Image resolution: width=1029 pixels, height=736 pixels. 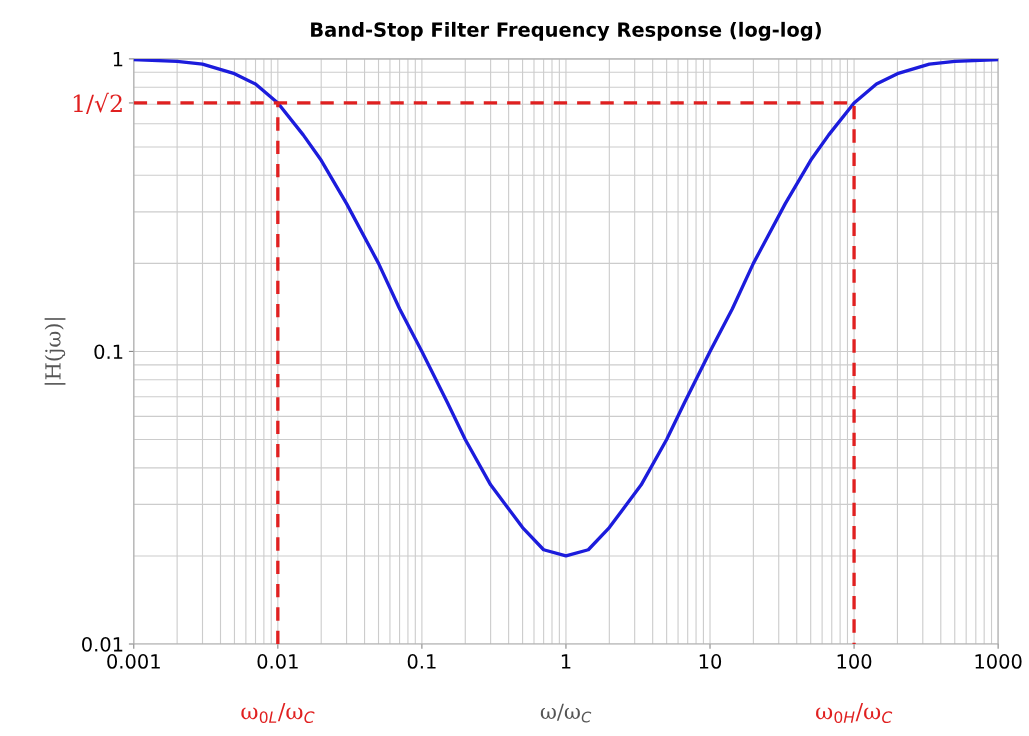 What do you see at coordinates (97, 103) in the screenshot?
I see `y-tick-label: 1/√2` at bounding box center [97, 103].